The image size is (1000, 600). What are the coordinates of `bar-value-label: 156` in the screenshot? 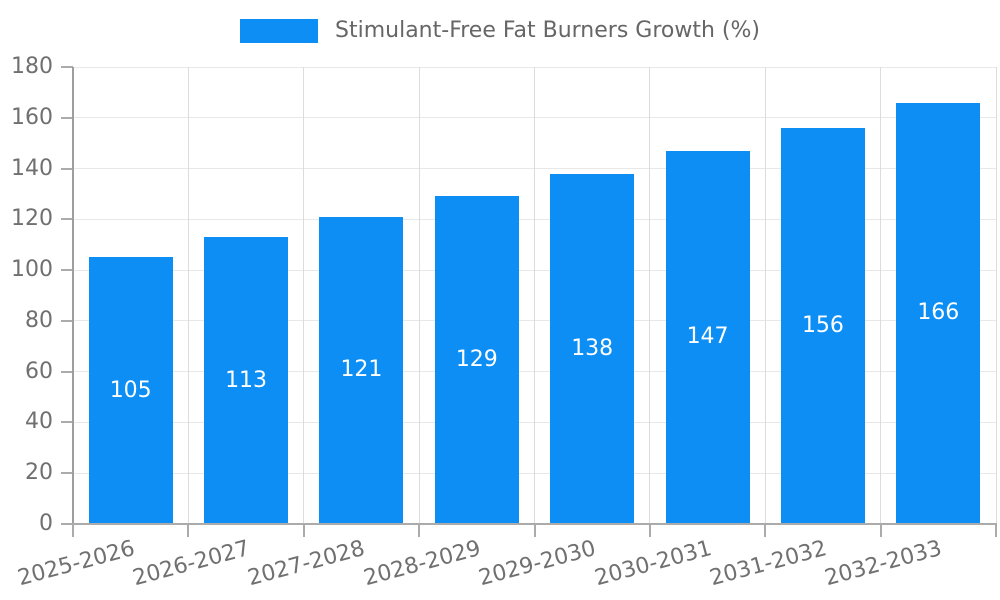 It's located at (822, 325).